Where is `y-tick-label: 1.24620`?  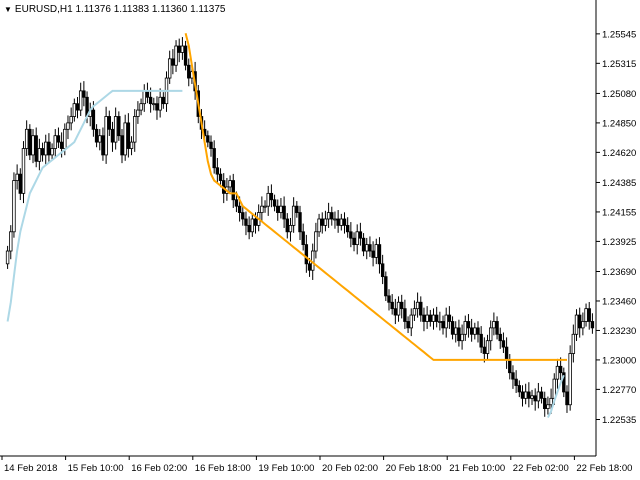
y-tick-label: 1.24620 is located at coordinates (619, 153).